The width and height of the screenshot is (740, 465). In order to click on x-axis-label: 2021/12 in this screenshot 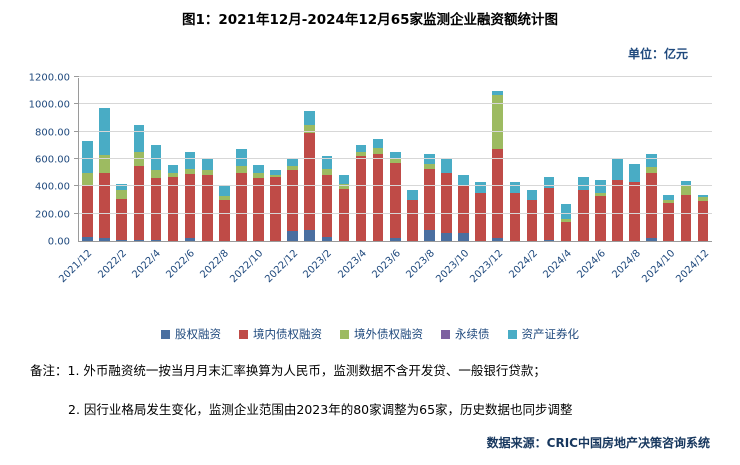, I will do `click(76, 267)`.